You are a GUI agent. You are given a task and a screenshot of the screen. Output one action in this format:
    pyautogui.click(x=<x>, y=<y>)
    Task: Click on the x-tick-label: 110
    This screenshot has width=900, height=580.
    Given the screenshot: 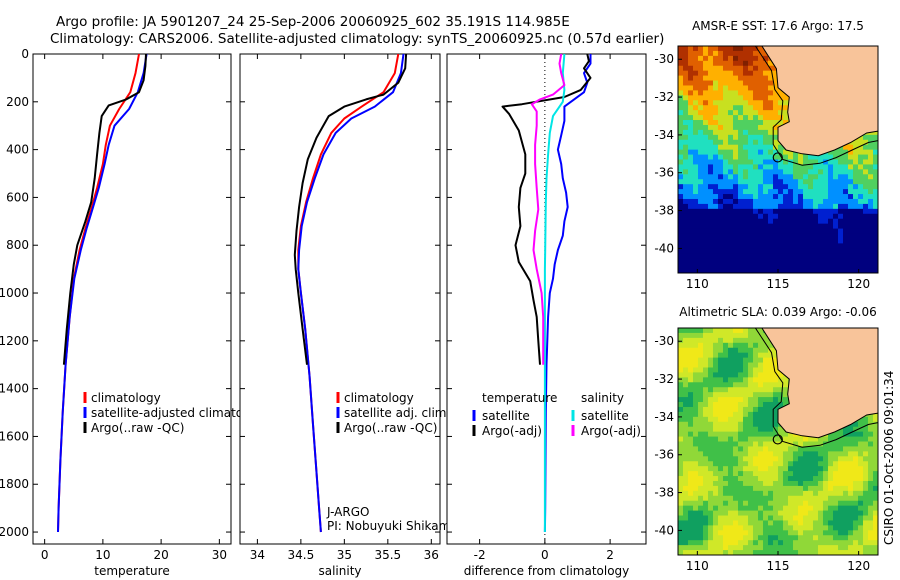 What is the action you would take?
    pyautogui.click(x=697, y=284)
    